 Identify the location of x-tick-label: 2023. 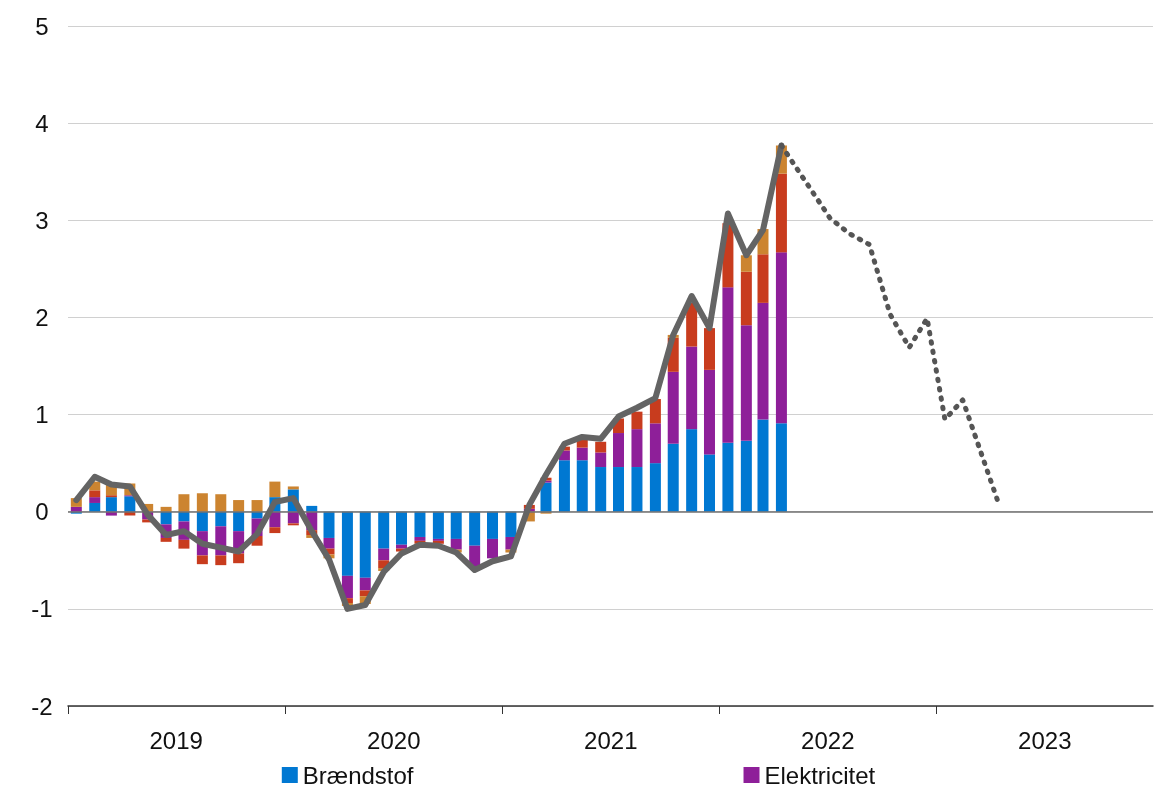
(1045, 740).